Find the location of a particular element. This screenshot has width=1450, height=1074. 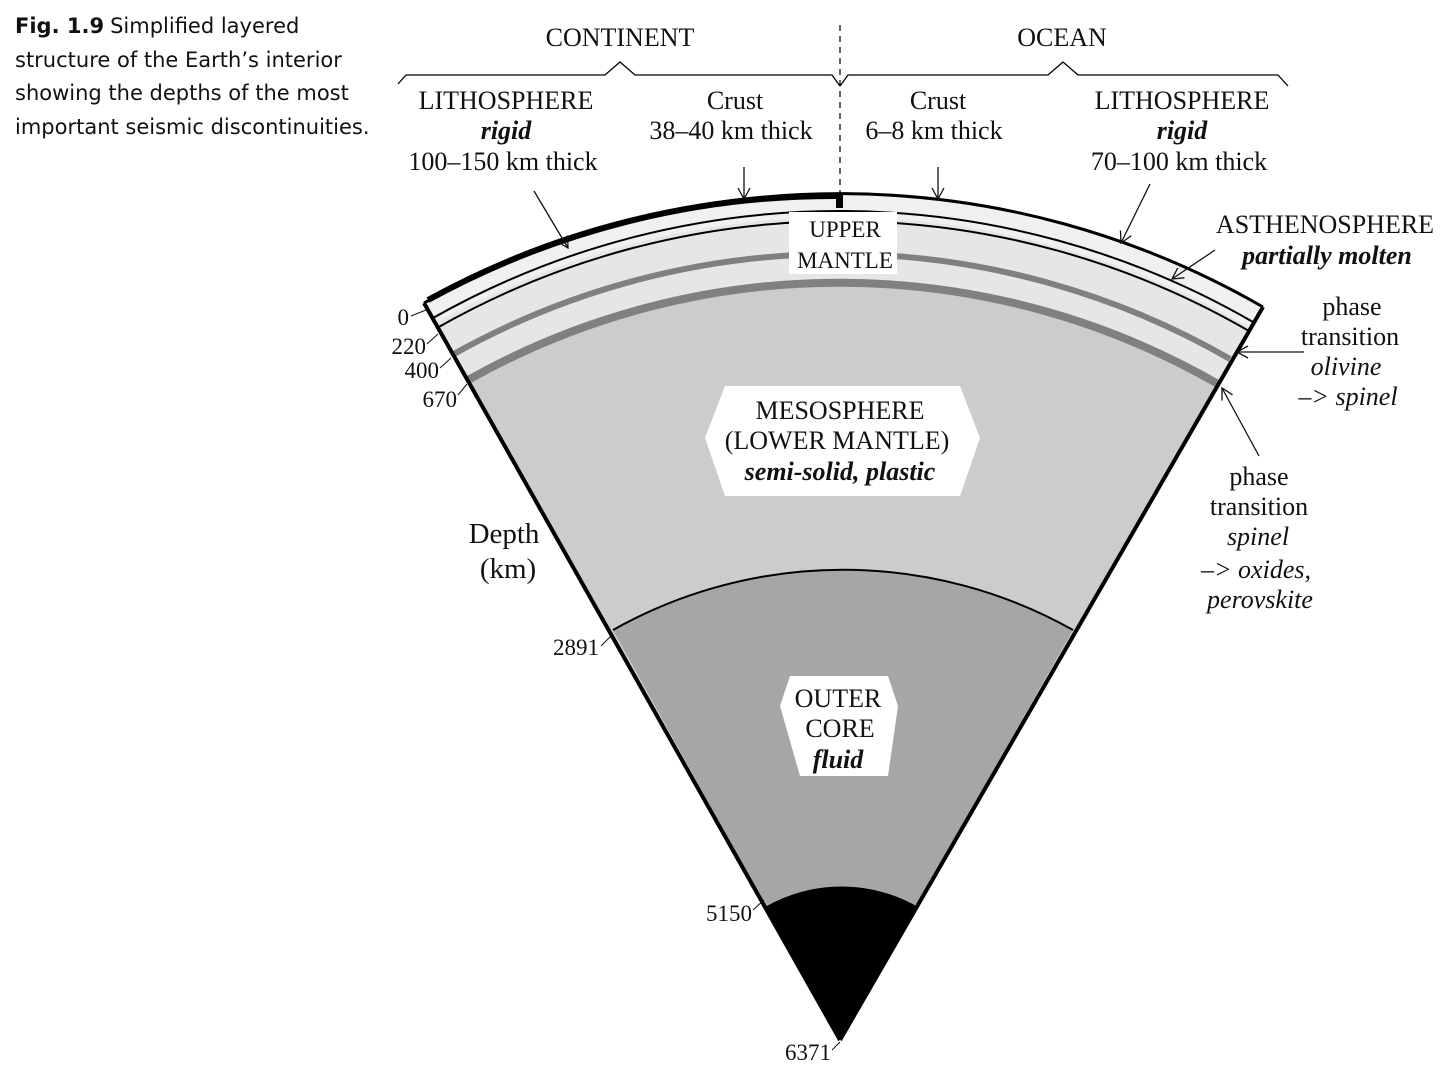

continent-lithosphere-name: LITHOSPHERE is located at coordinates (506, 100).